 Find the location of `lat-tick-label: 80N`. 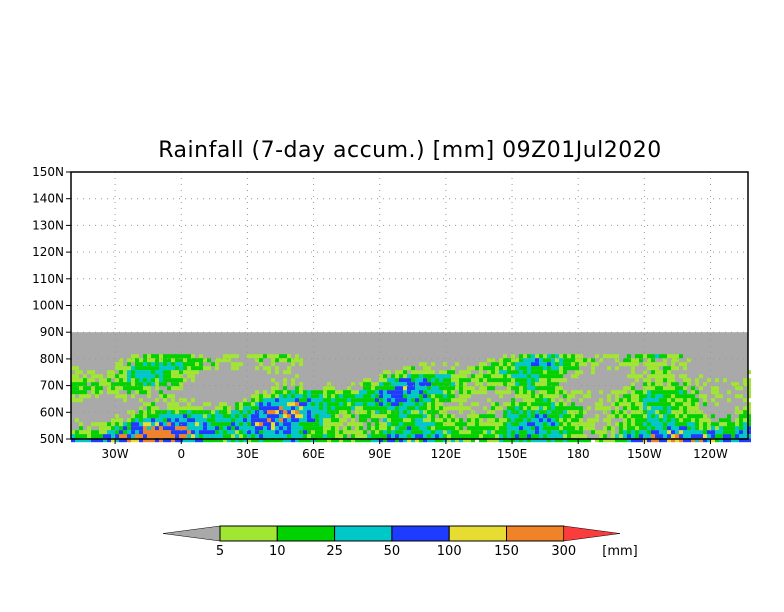

lat-tick-label: 80N is located at coordinates (52, 359).